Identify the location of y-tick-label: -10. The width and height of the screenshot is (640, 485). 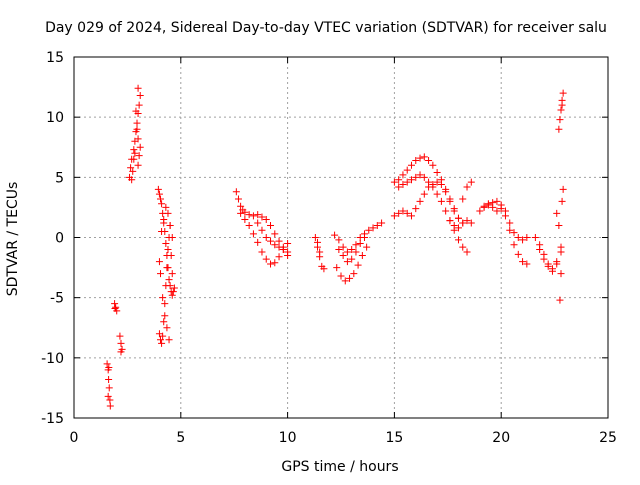
(52, 359).